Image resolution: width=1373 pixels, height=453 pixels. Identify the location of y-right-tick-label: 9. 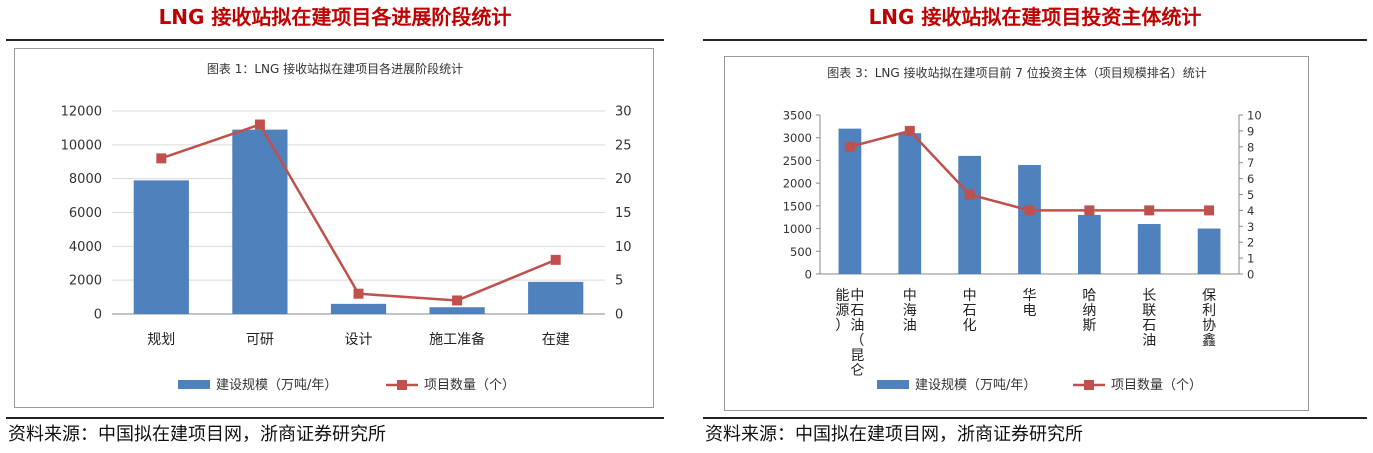
(1250, 131).